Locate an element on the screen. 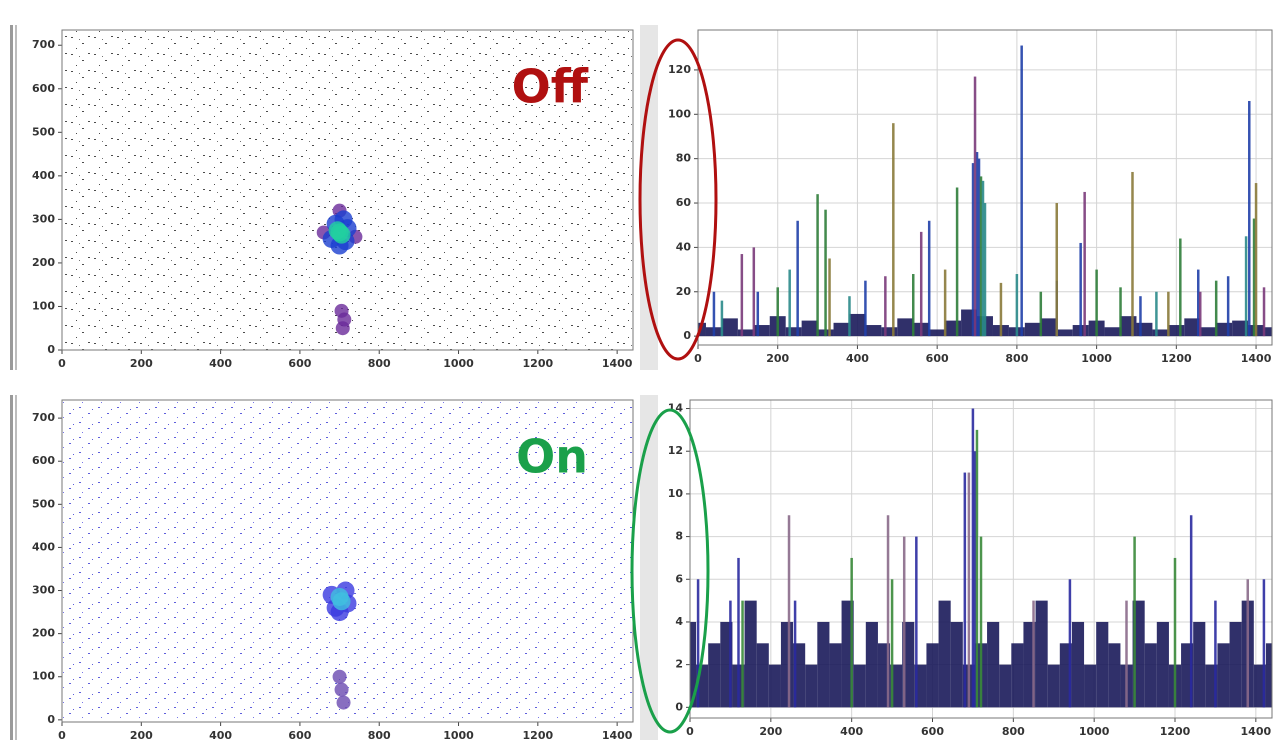 The height and width of the screenshot is (740, 1279). x-tick-label: 600 is located at coordinates (299, 734).